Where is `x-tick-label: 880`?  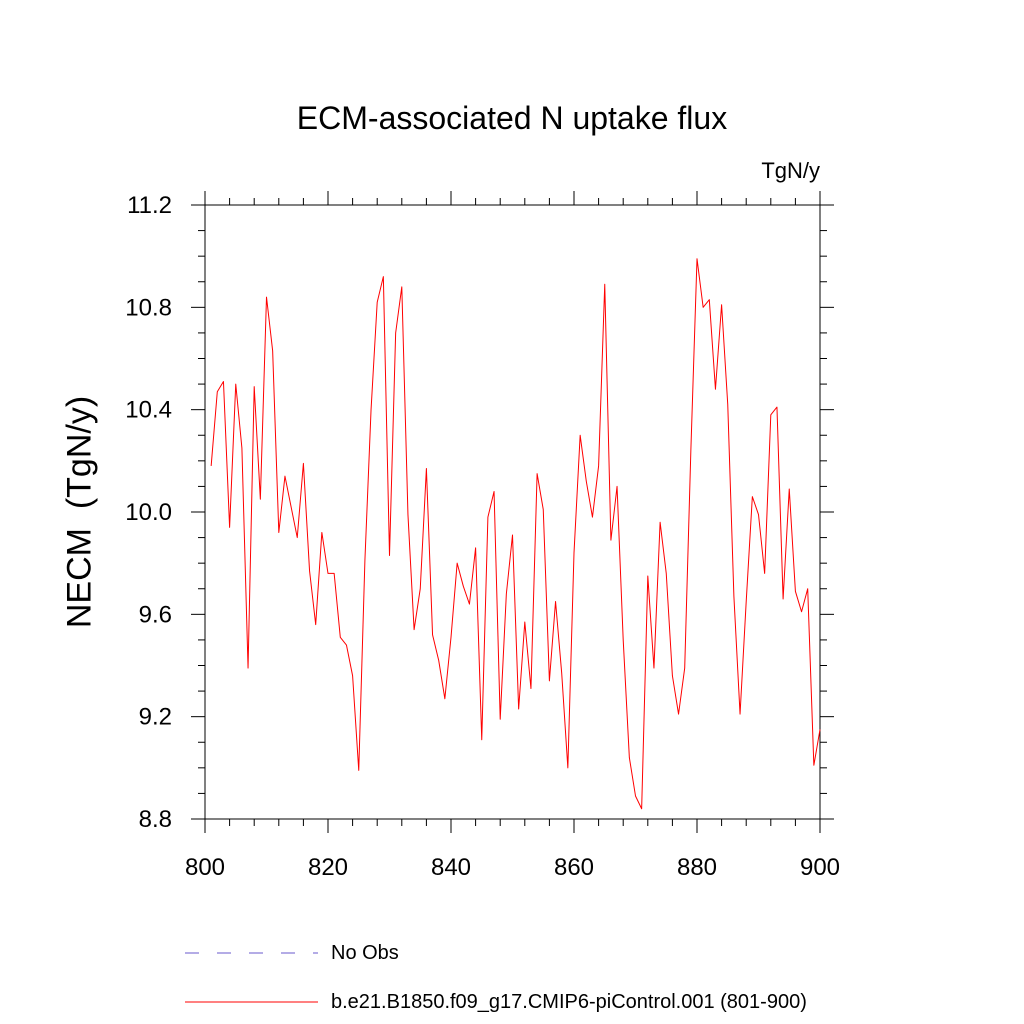
x-tick-label: 880 is located at coordinates (697, 867).